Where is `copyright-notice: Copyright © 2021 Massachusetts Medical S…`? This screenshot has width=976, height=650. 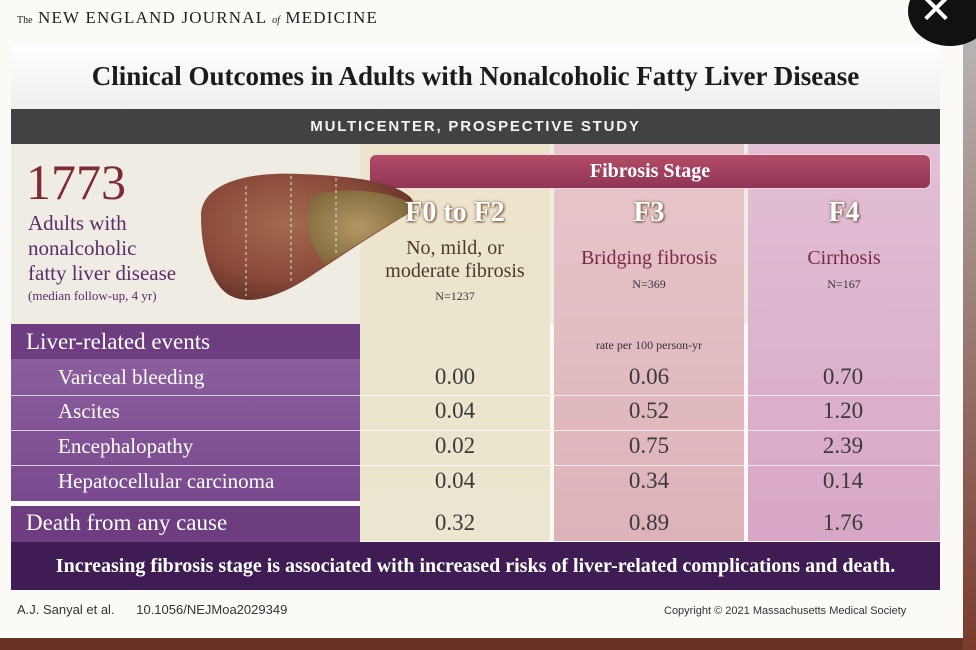
copyright-notice: Copyright © 2021 Massachusetts Medical S… is located at coordinates (785, 611).